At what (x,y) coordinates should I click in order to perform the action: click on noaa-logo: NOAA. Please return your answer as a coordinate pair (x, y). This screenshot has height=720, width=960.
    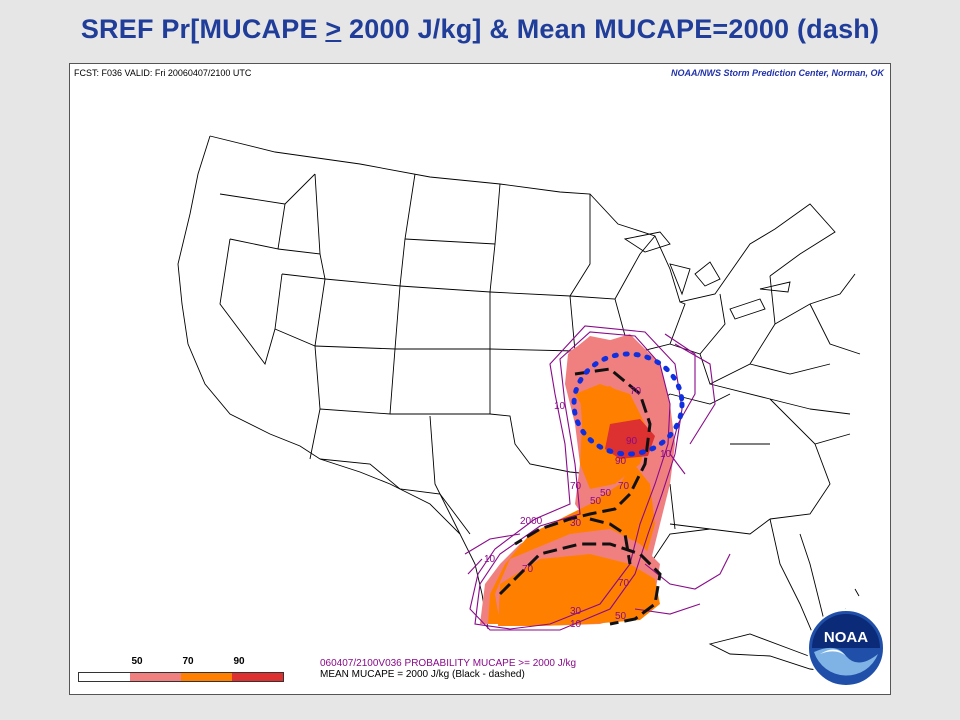
    Looking at the image, I should click on (846, 648).